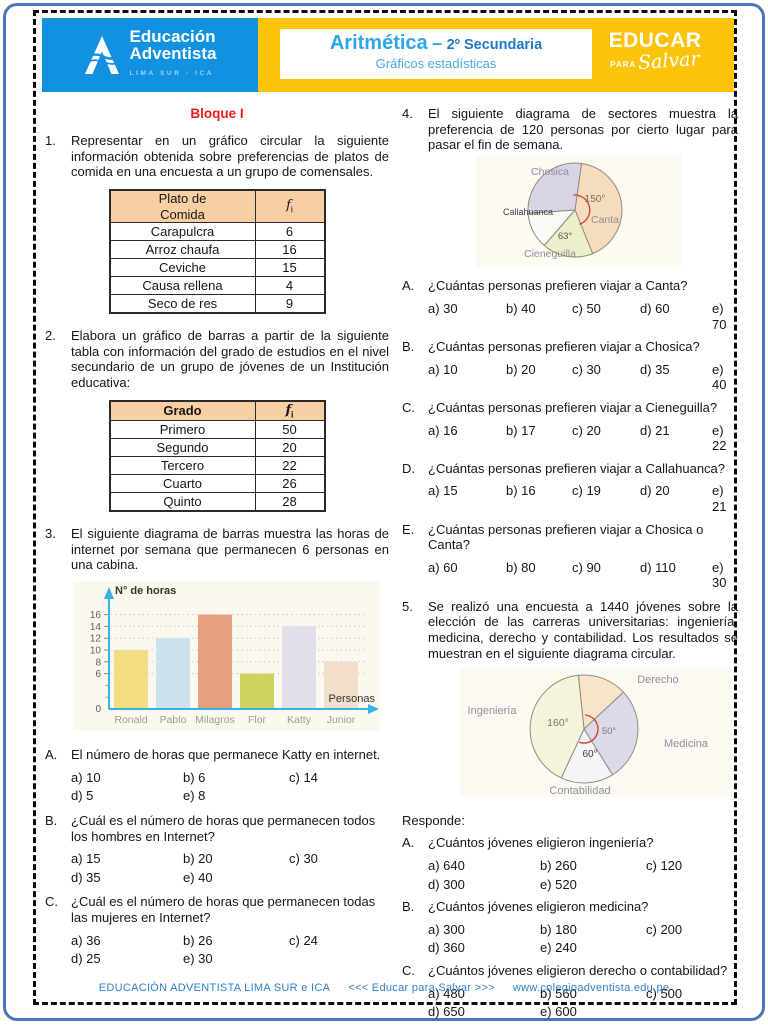 The image size is (768, 1028). I want to click on option: b) 20, so click(198, 859).